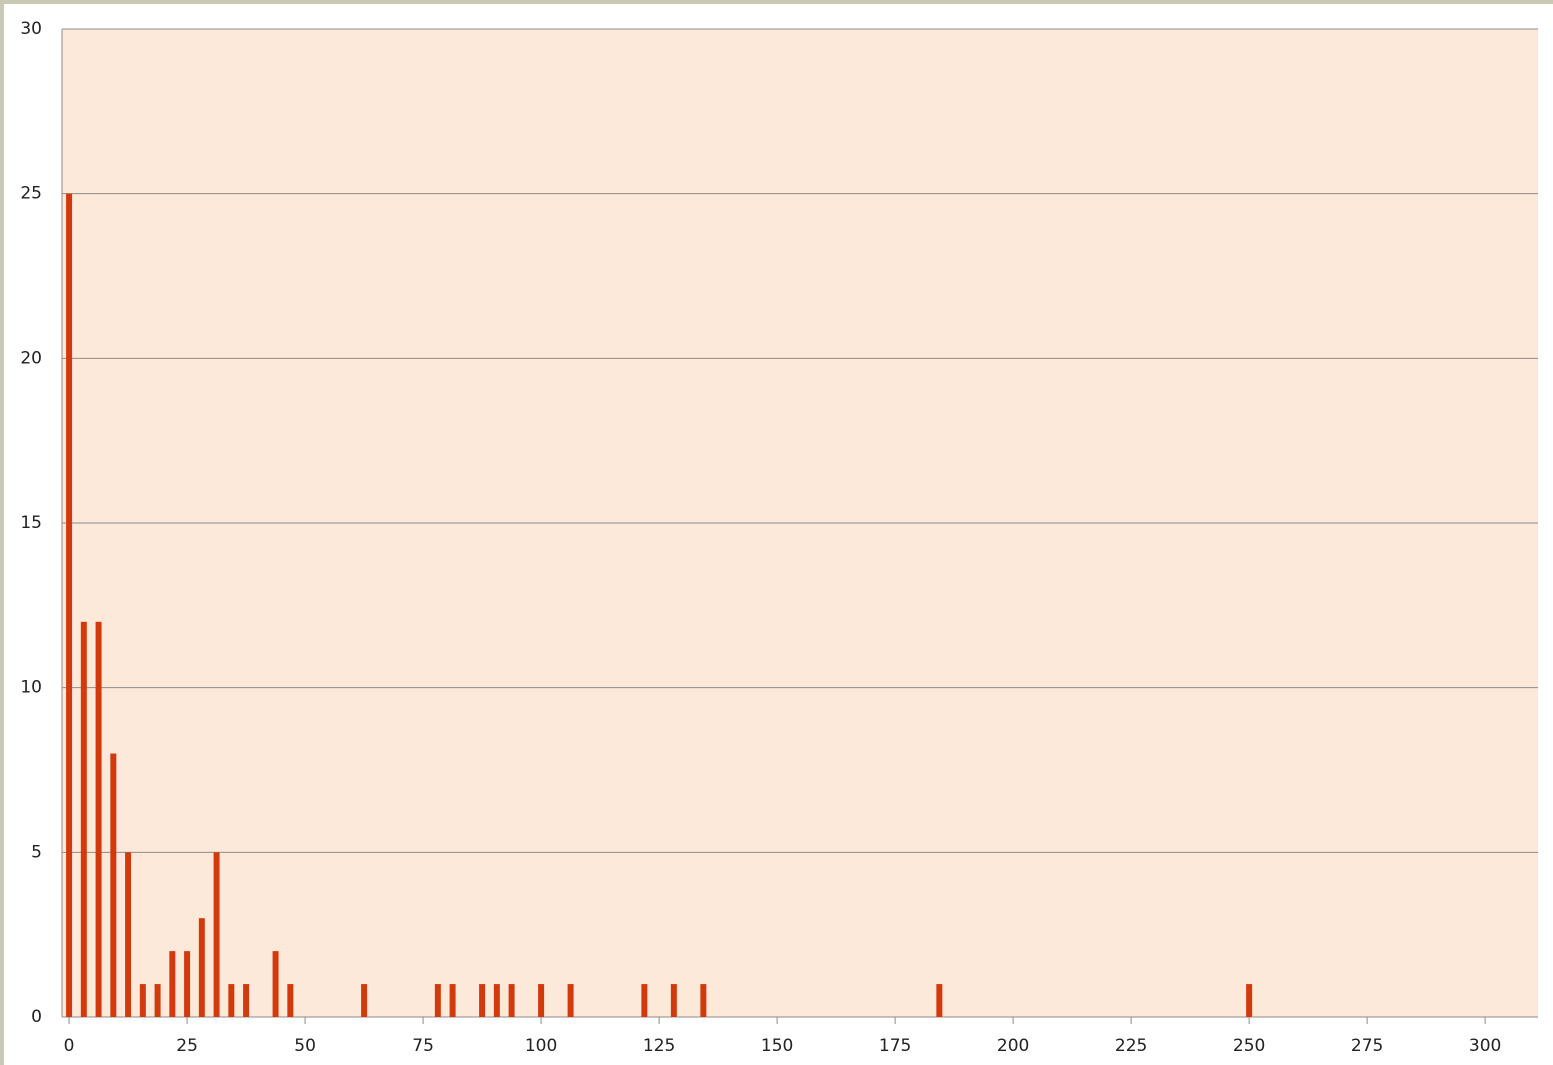 The width and height of the screenshot is (1553, 1065). I want to click on y-tick-label: 5, so click(36, 852).